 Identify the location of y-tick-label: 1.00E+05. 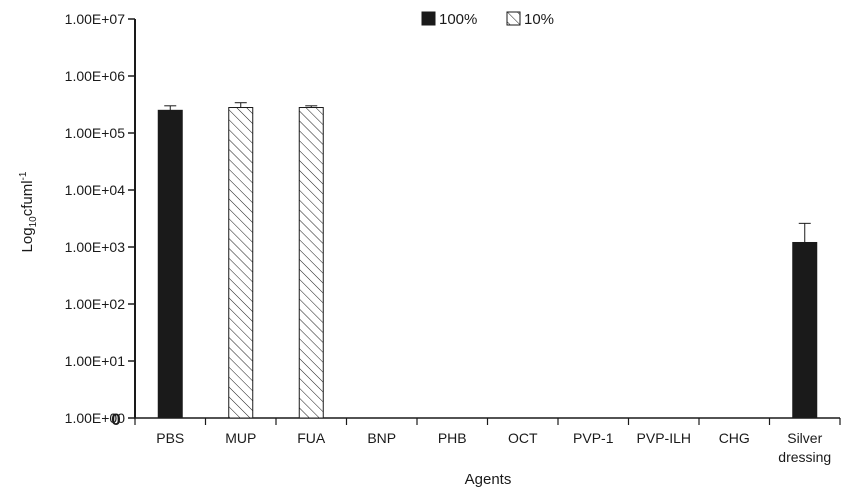
(95, 133).